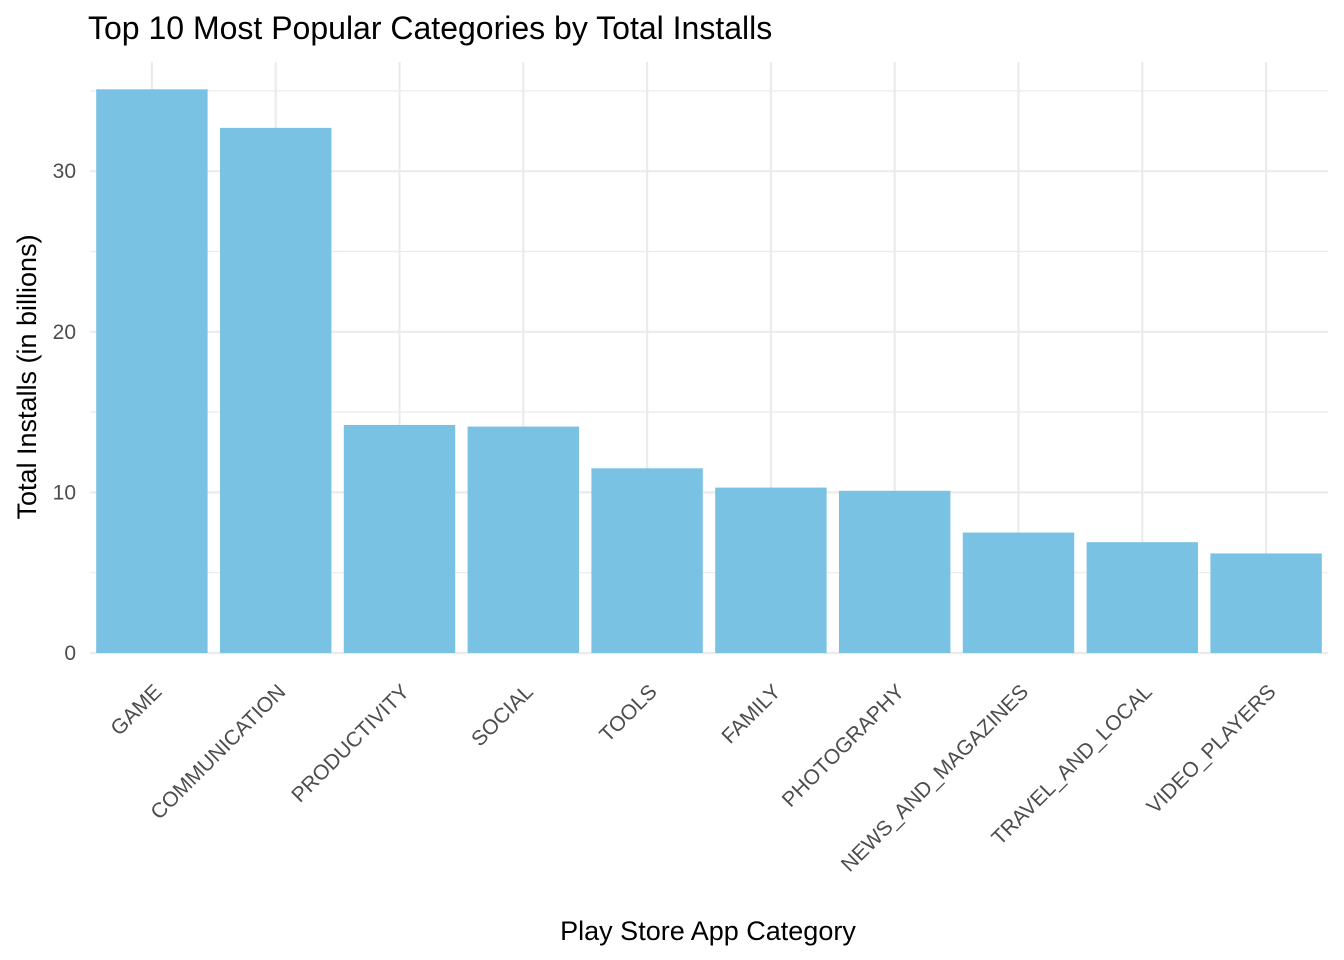 This screenshot has height=960, width=1344. I want to click on y-tick-label: 30, so click(64, 171).